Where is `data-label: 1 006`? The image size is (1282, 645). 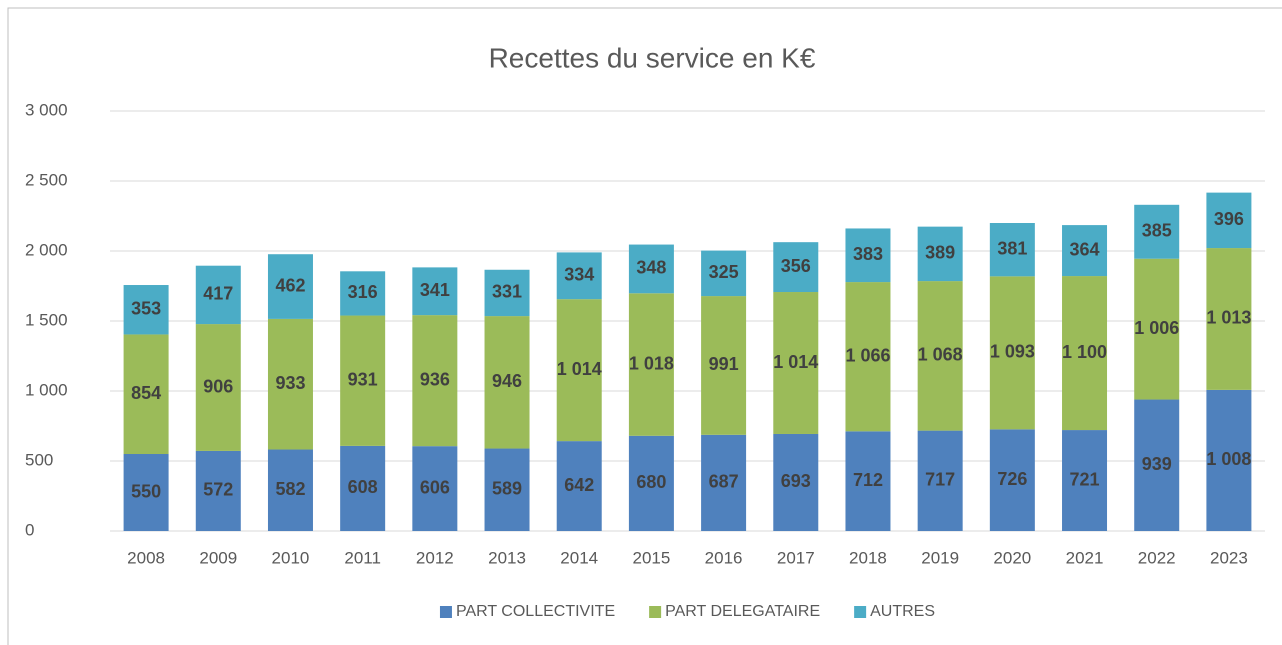
data-label: 1 006 is located at coordinates (1156, 328).